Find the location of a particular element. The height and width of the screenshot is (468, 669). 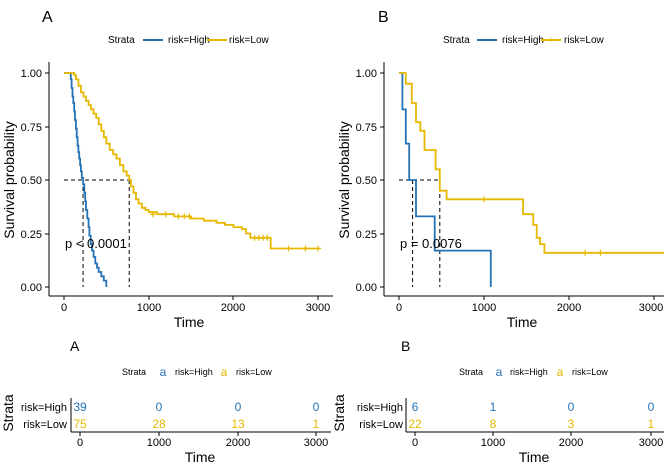

legend-key-low: a is located at coordinates (560, 372).